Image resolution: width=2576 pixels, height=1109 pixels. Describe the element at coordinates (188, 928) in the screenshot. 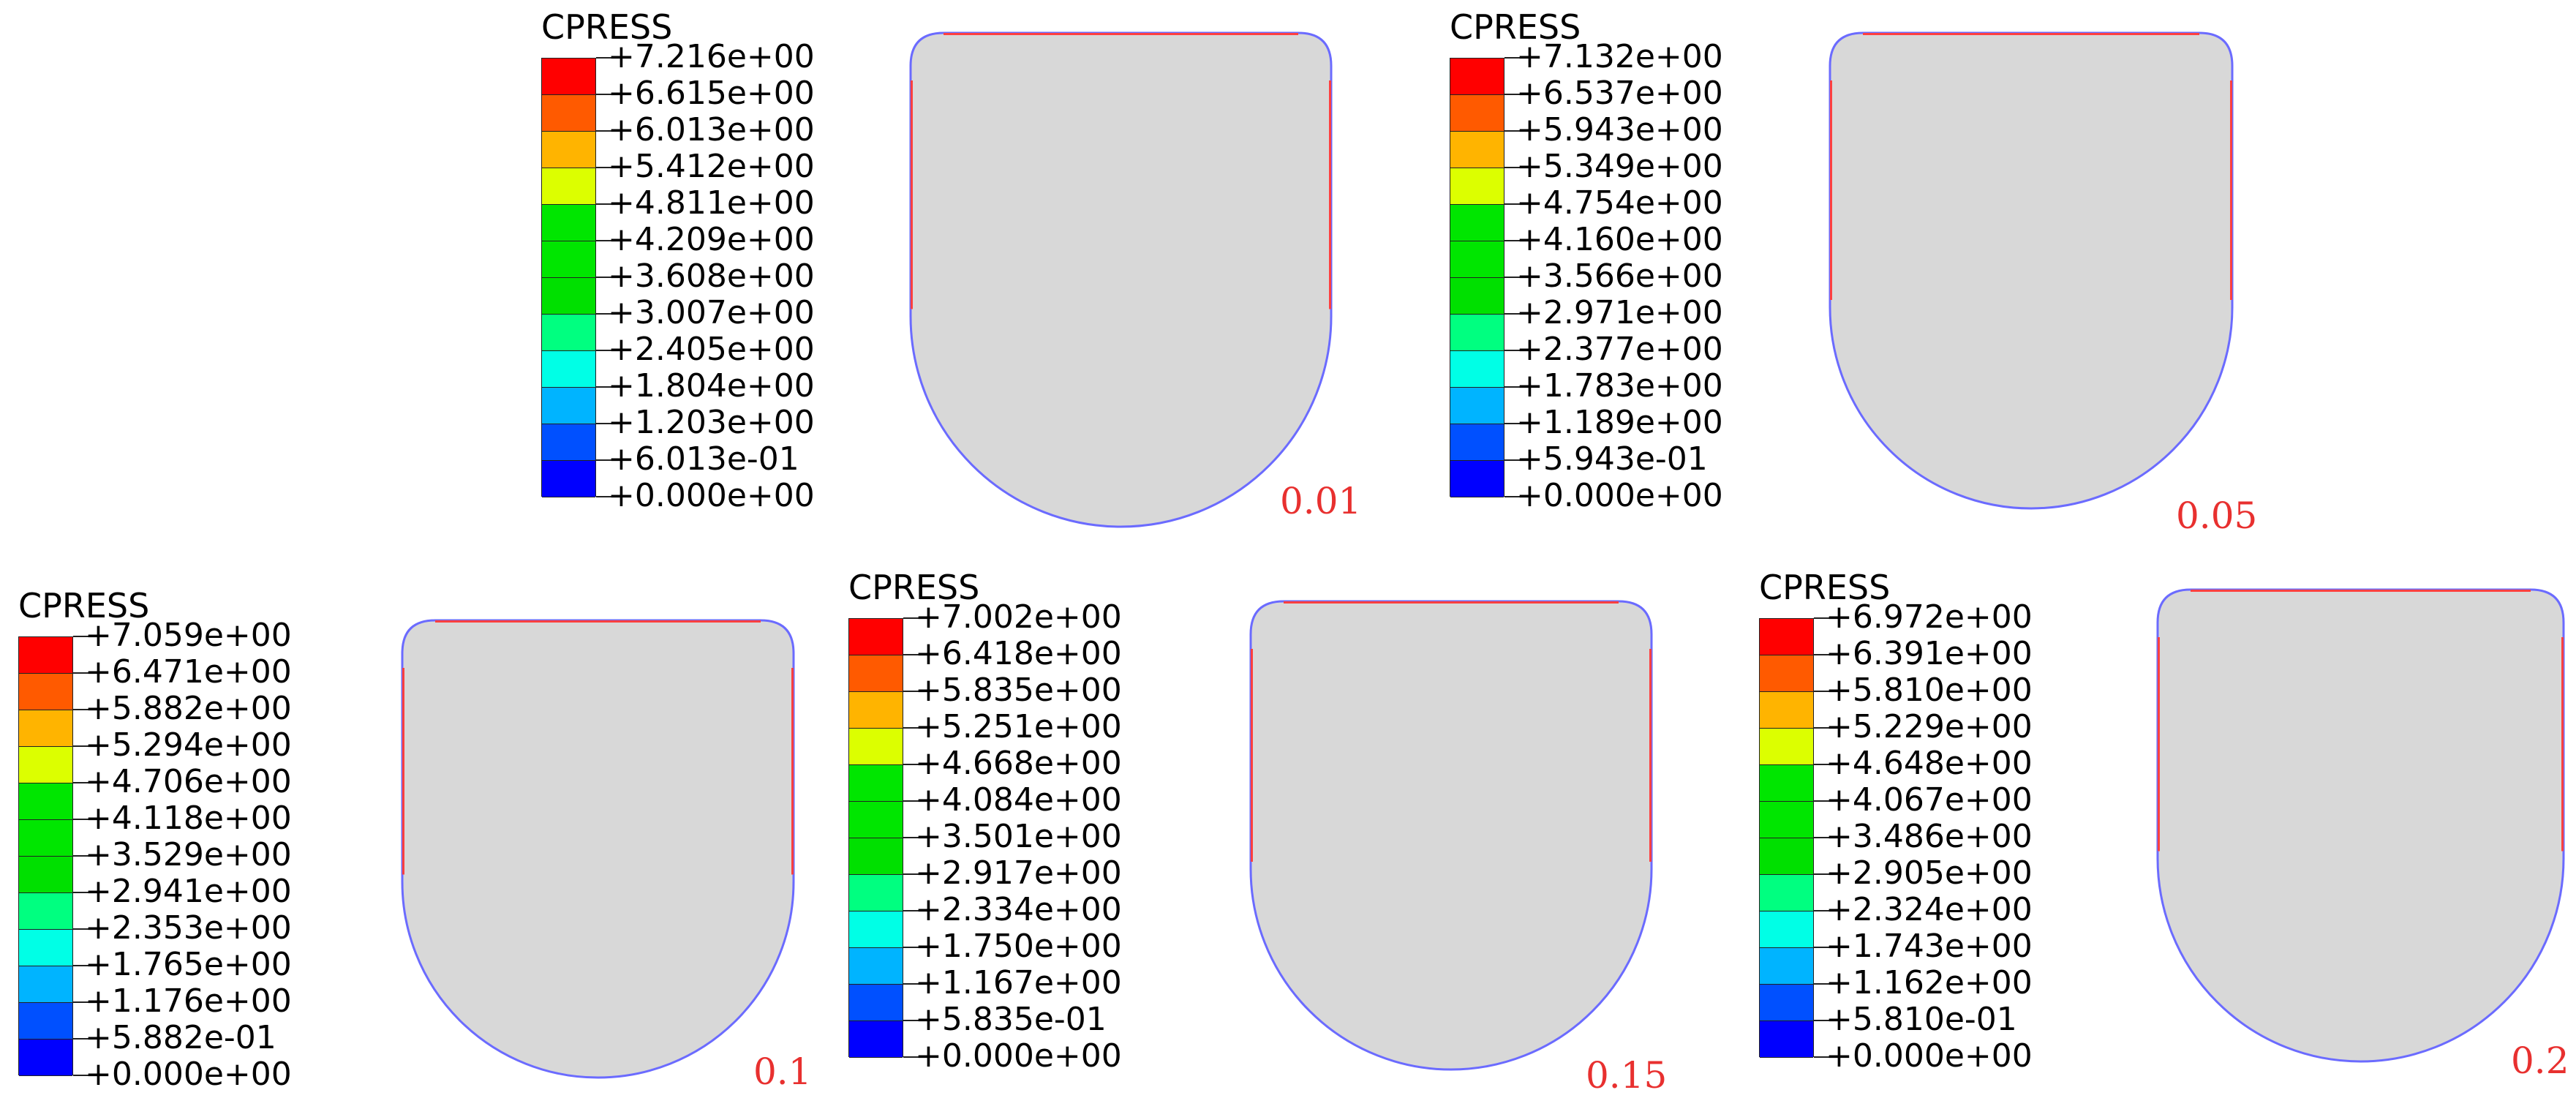

I see `colorbar-tick-label: +2.353e+00` at that location.